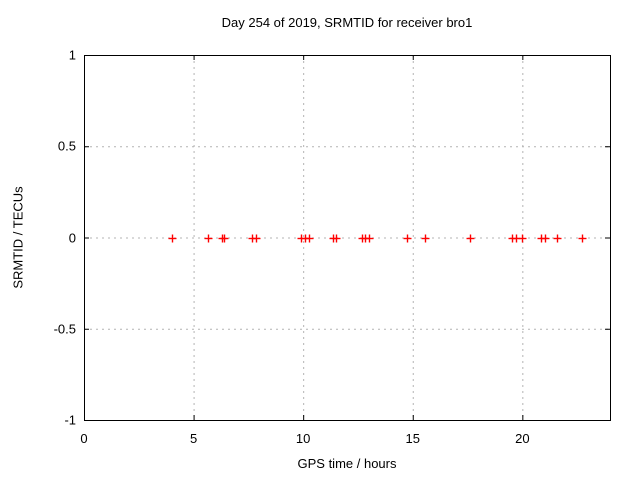 Image resolution: width=640 pixels, height=480 pixels. Describe the element at coordinates (72, 55) in the screenshot. I see `y-tick-label: 1` at that location.